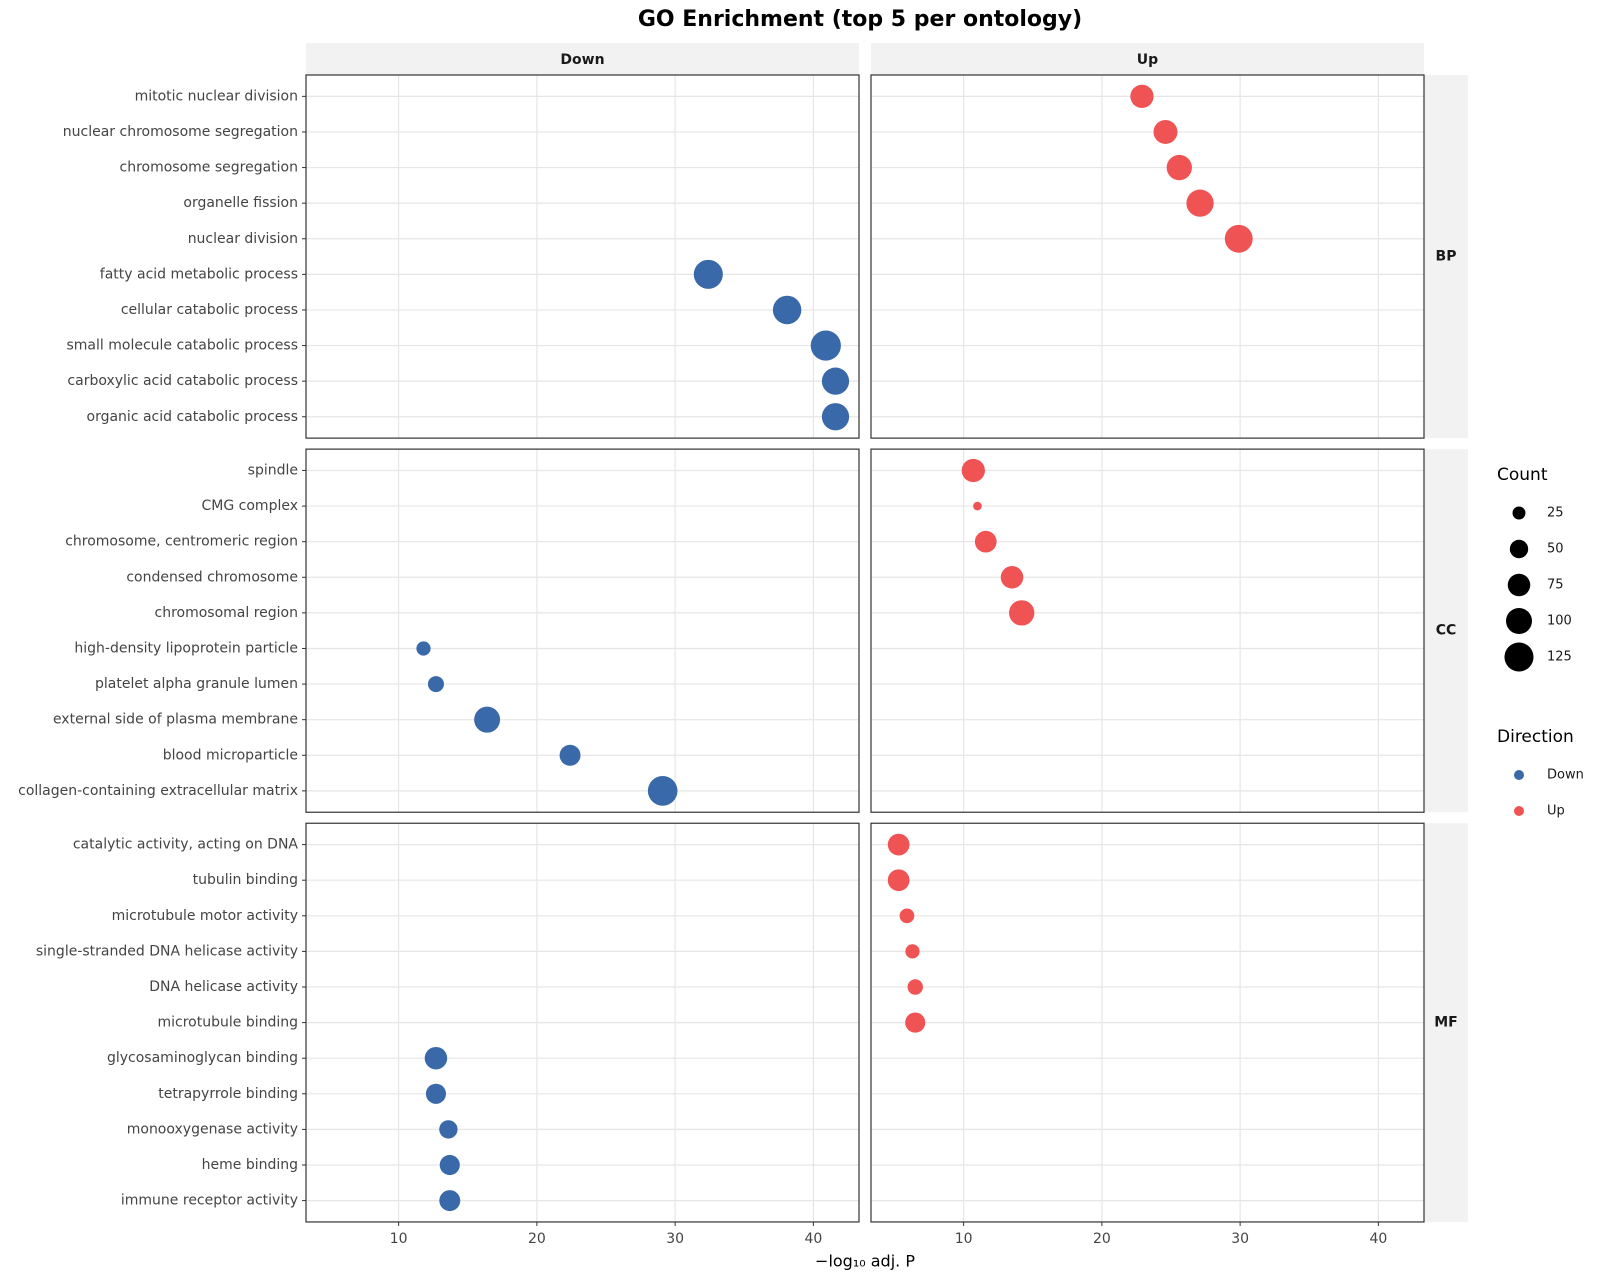 This screenshot has width=1600, height=1284. I want to click on color-legend-label: Up, so click(1556, 811).